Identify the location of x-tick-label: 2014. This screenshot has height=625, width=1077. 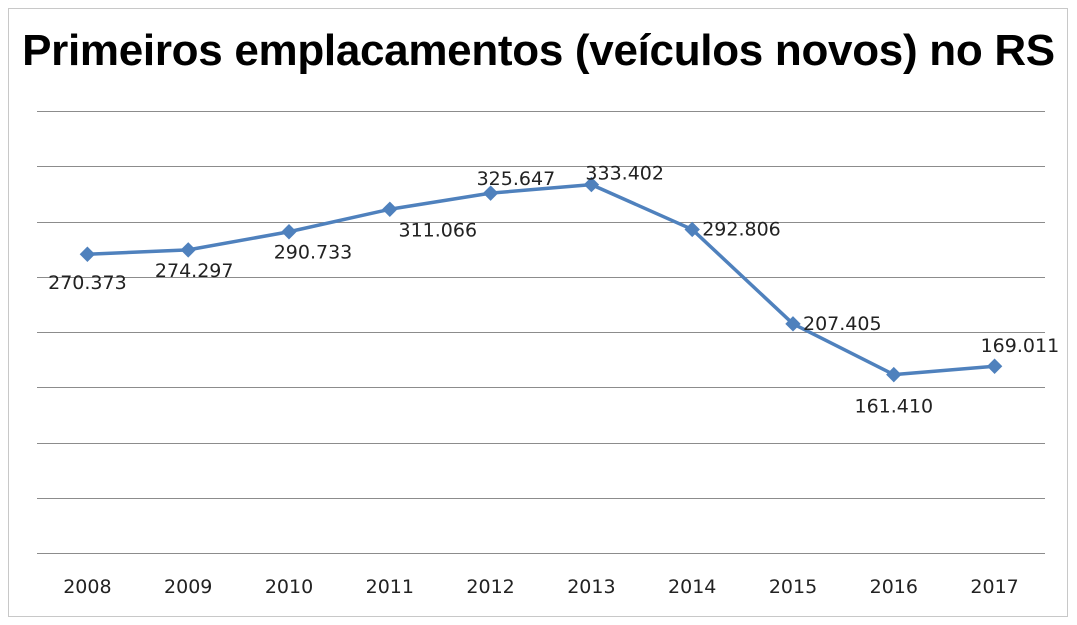
(692, 587).